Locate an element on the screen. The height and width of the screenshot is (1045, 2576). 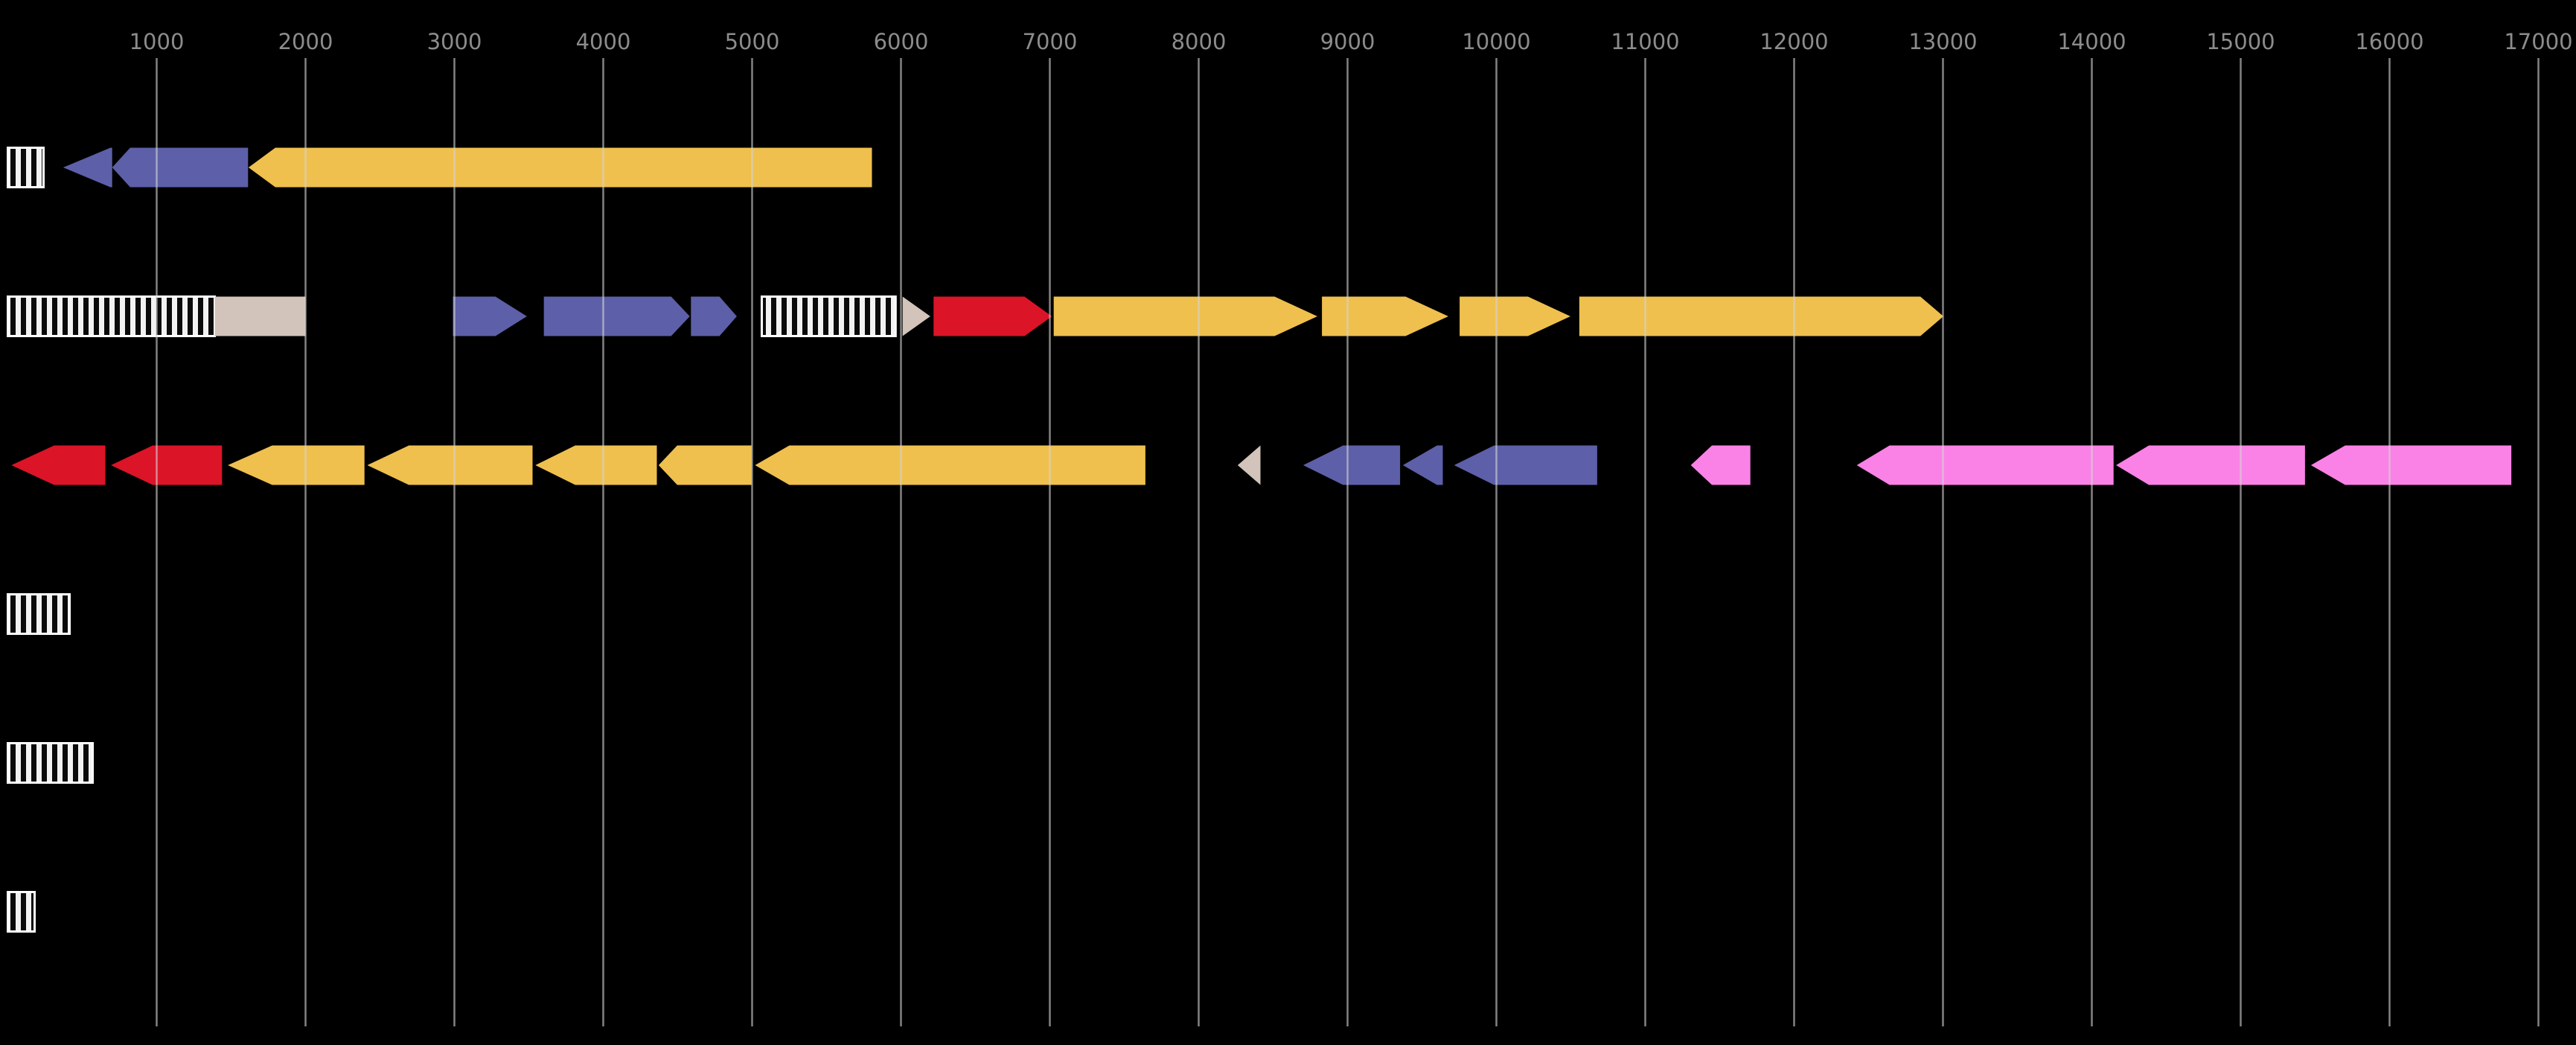
axis-tick-label: 4000 is located at coordinates (603, 41).